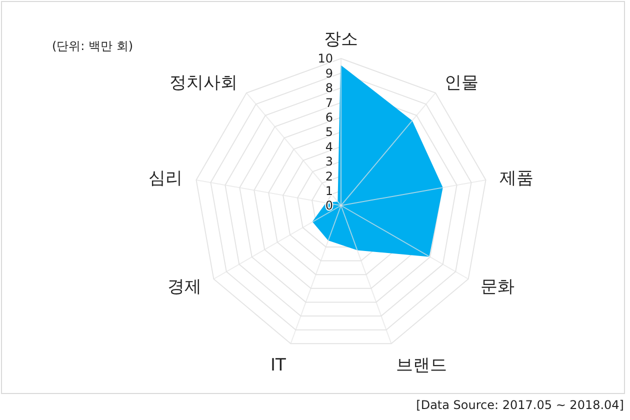  Describe the element at coordinates (422, 365) in the screenshot. I see `spoke-label: 브랜드` at that location.